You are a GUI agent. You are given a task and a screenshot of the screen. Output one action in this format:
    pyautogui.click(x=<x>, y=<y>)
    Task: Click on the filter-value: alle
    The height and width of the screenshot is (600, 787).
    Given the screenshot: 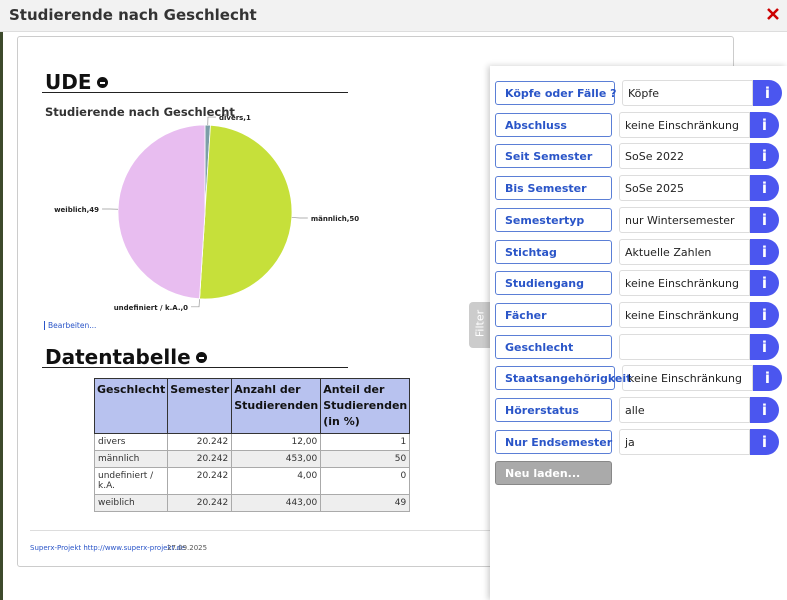 What is the action you would take?
    pyautogui.click(x=684, y=410)
    